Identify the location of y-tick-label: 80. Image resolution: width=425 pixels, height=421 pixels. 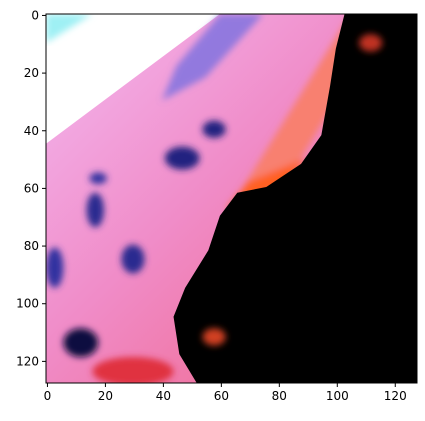
(31, 246).